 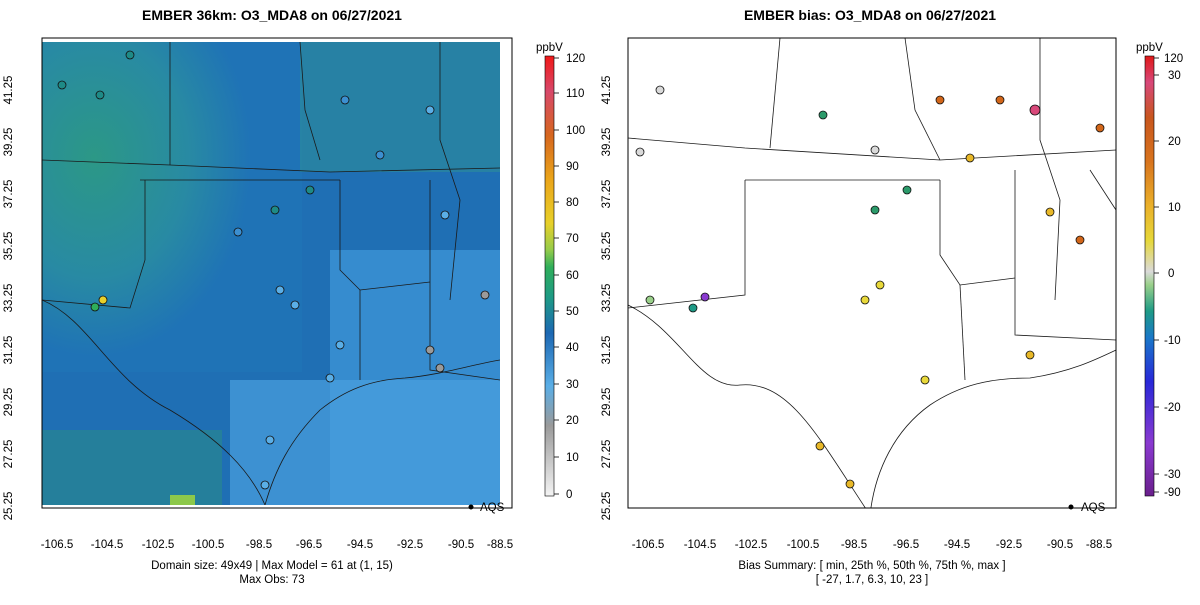 What do you see at coordinates (1149, 276) in the screenshot?
I see `right-colorbar-ramp` at bounding box center [1149, 276].